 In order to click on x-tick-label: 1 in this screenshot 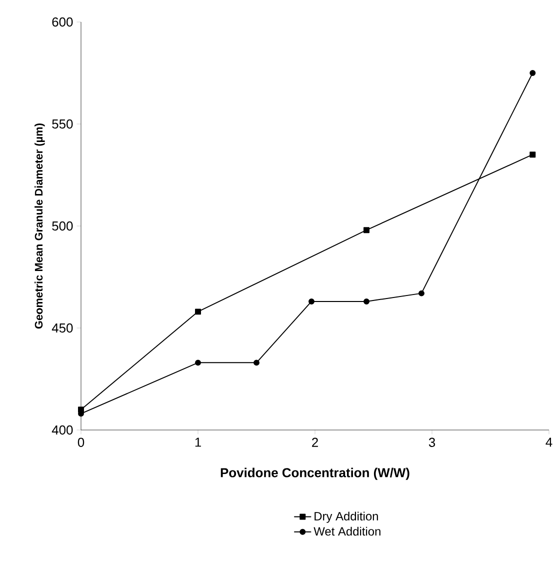, I will do `click(198, 442)`.